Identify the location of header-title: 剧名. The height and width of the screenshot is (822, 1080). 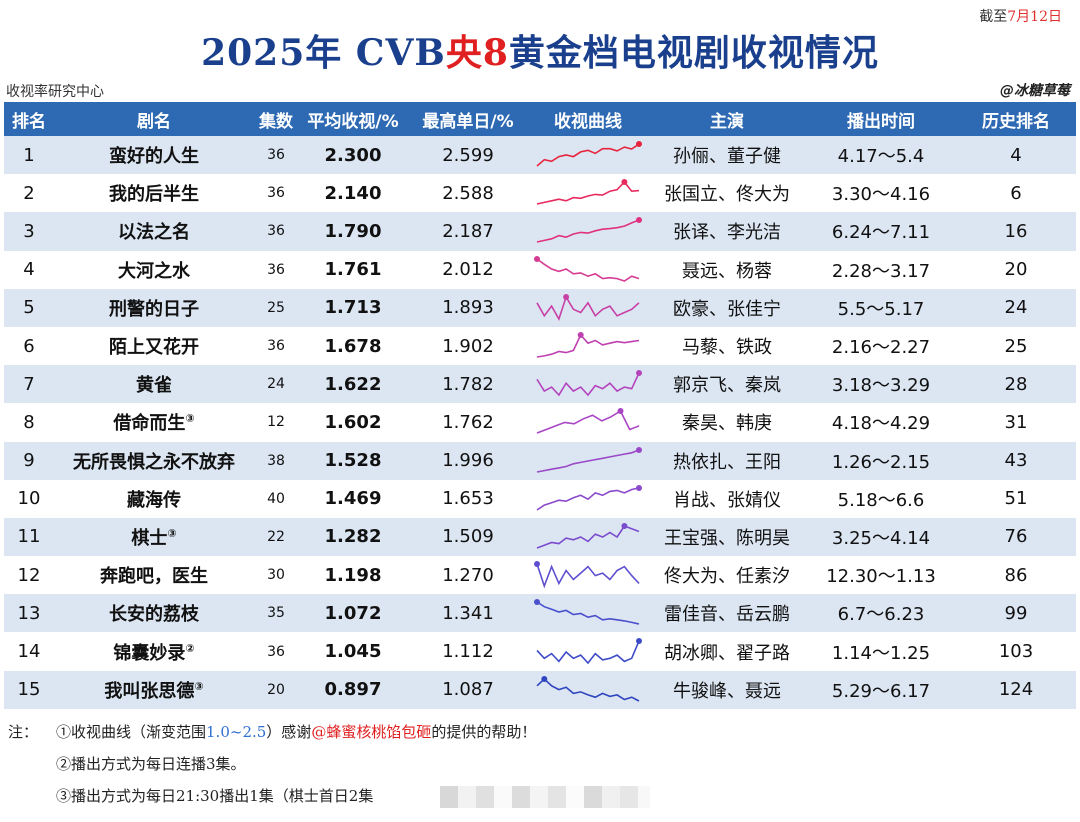
(154, 121).